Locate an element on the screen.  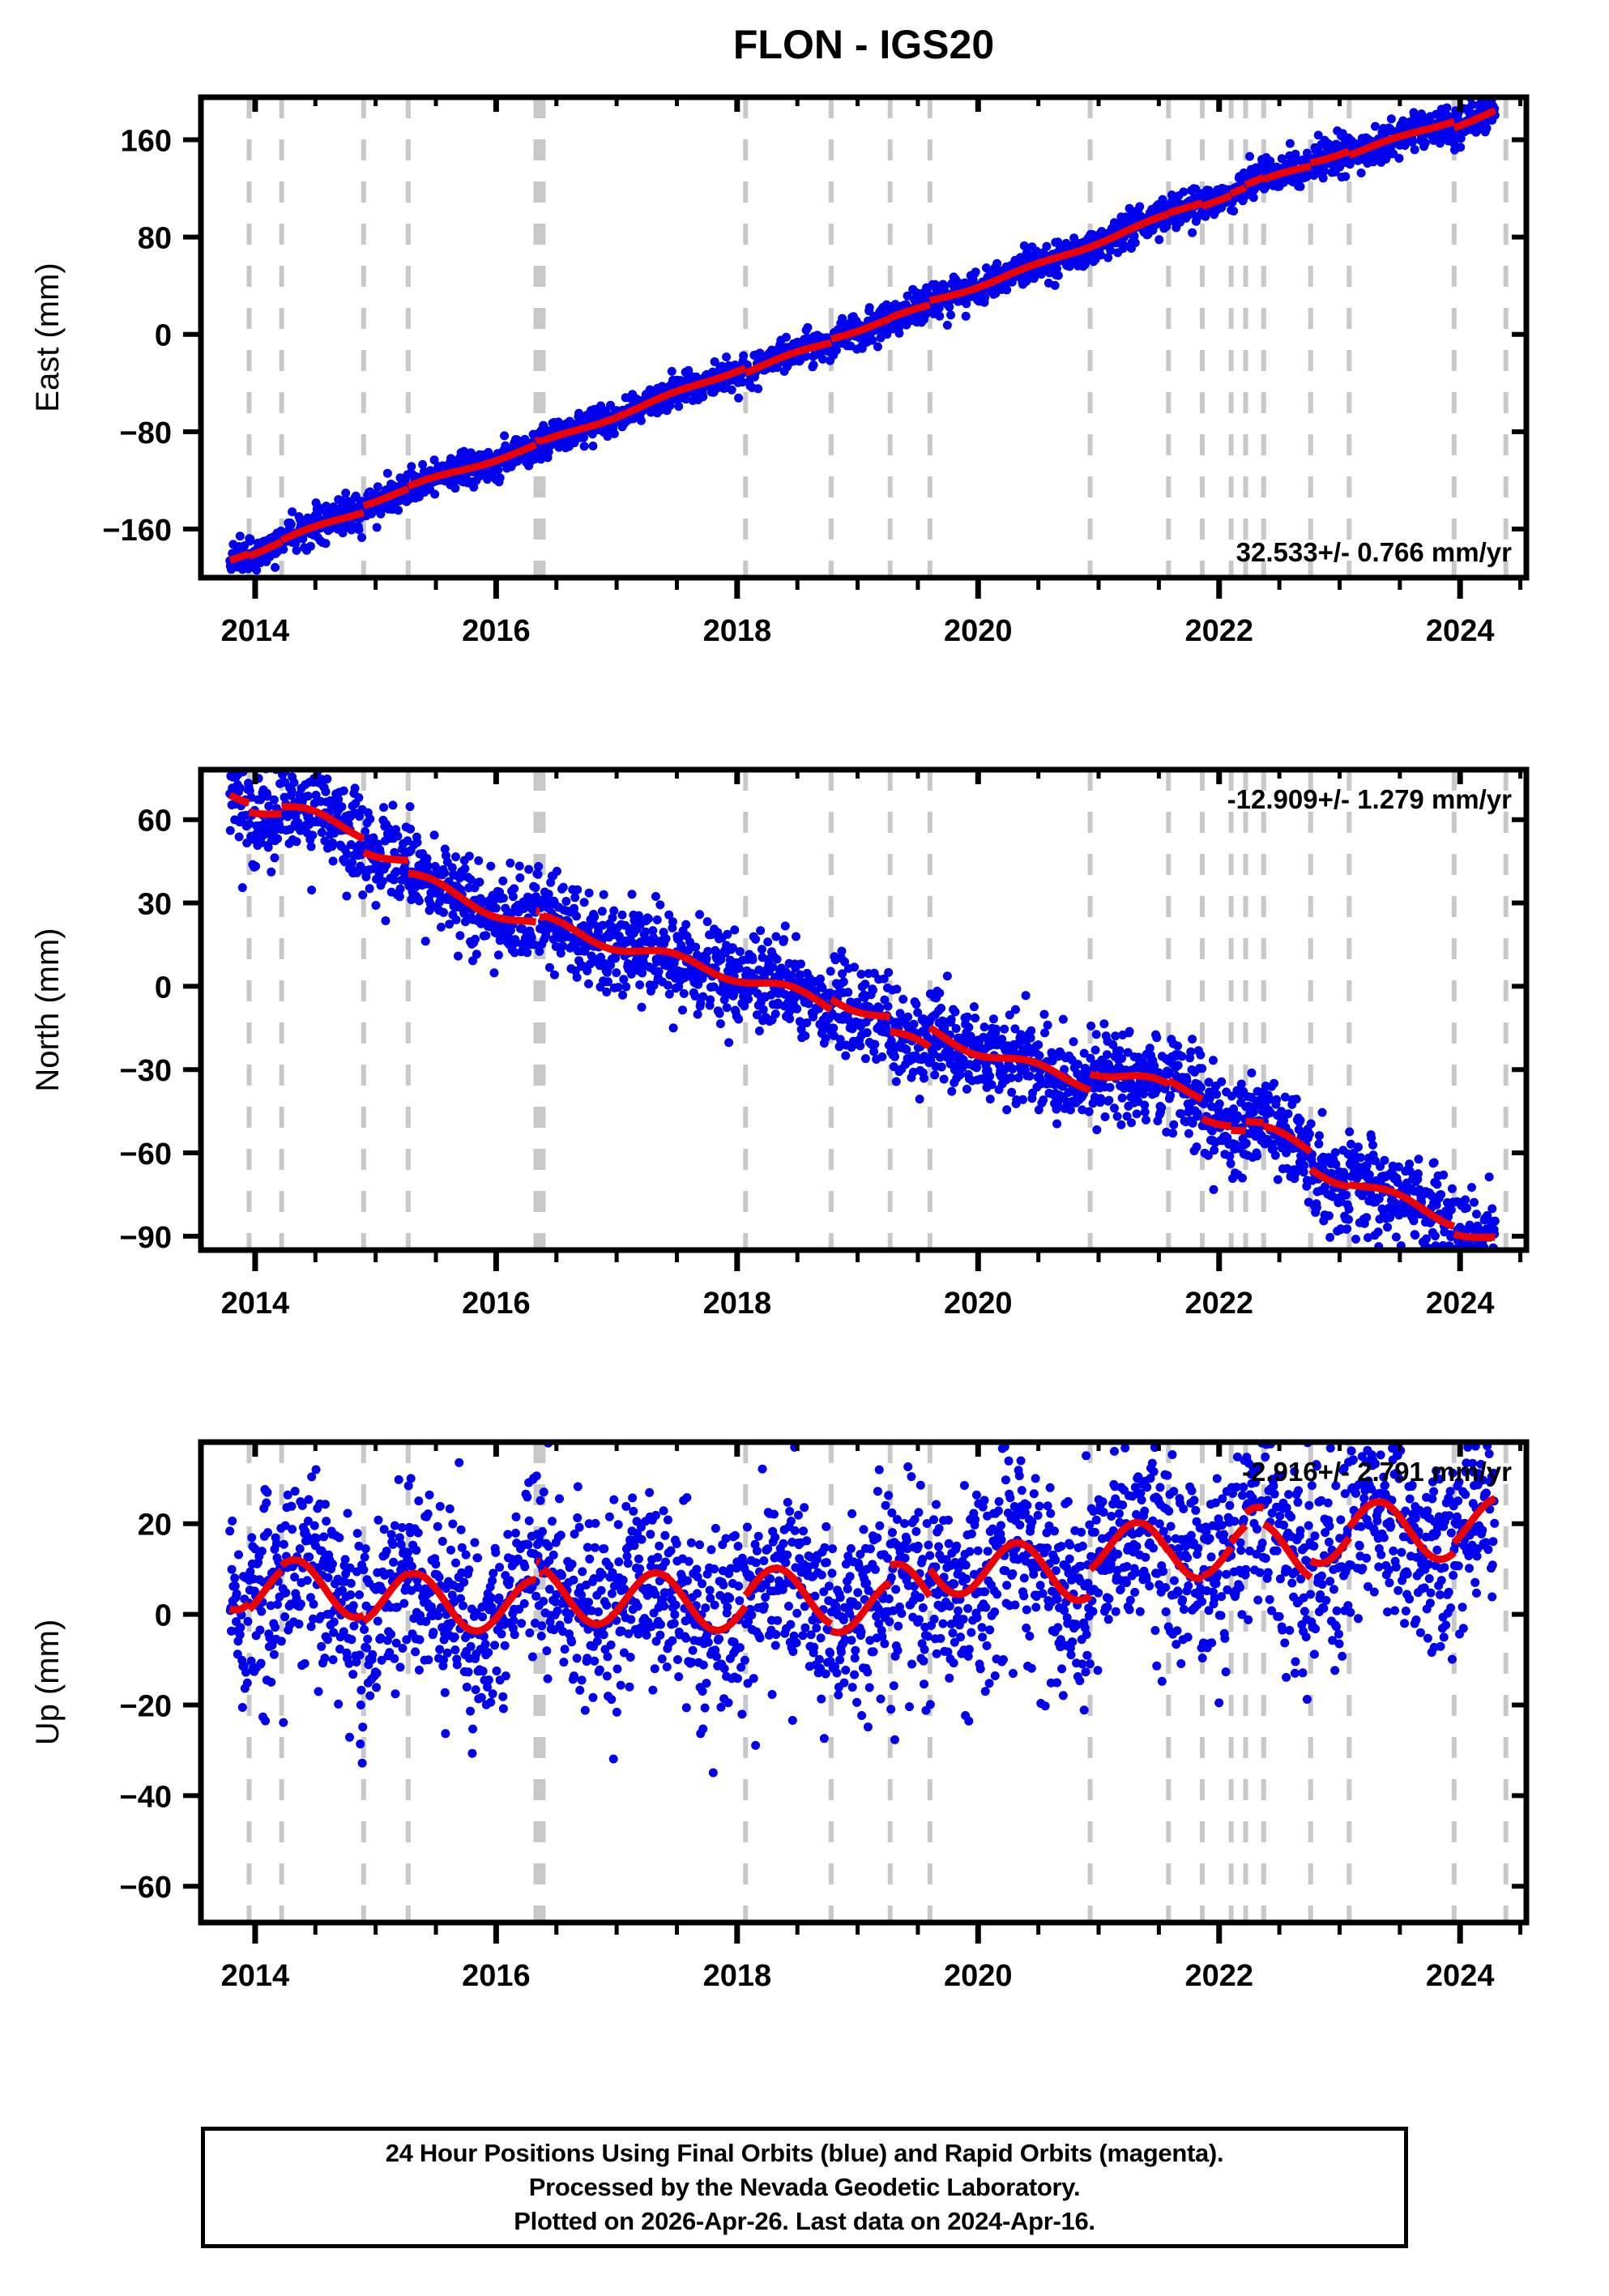
chart-title: FLON - IGS20 is located at coordinates (864, 45).